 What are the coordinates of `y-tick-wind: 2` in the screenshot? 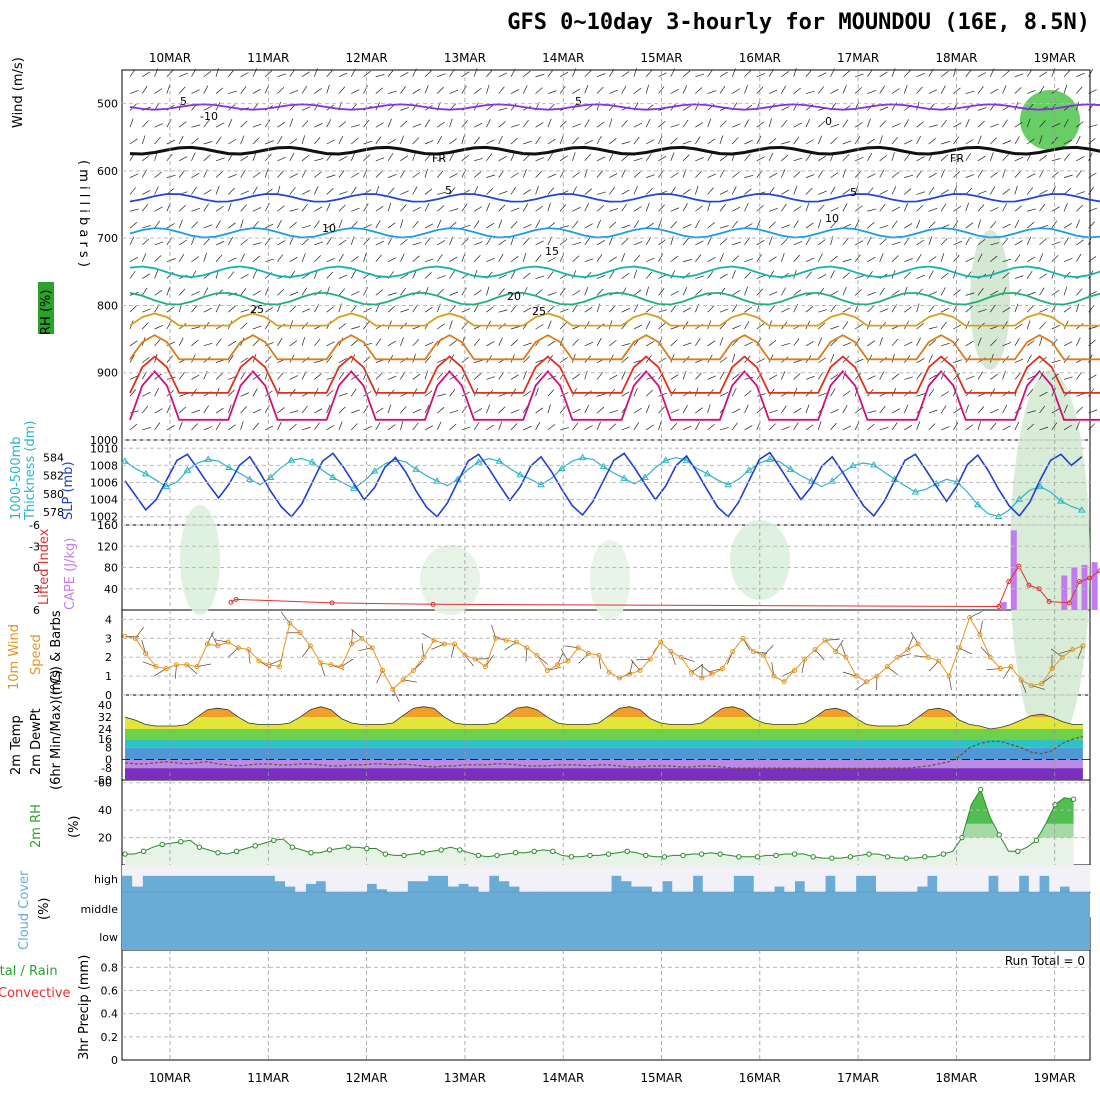 It's located at (108, 657).